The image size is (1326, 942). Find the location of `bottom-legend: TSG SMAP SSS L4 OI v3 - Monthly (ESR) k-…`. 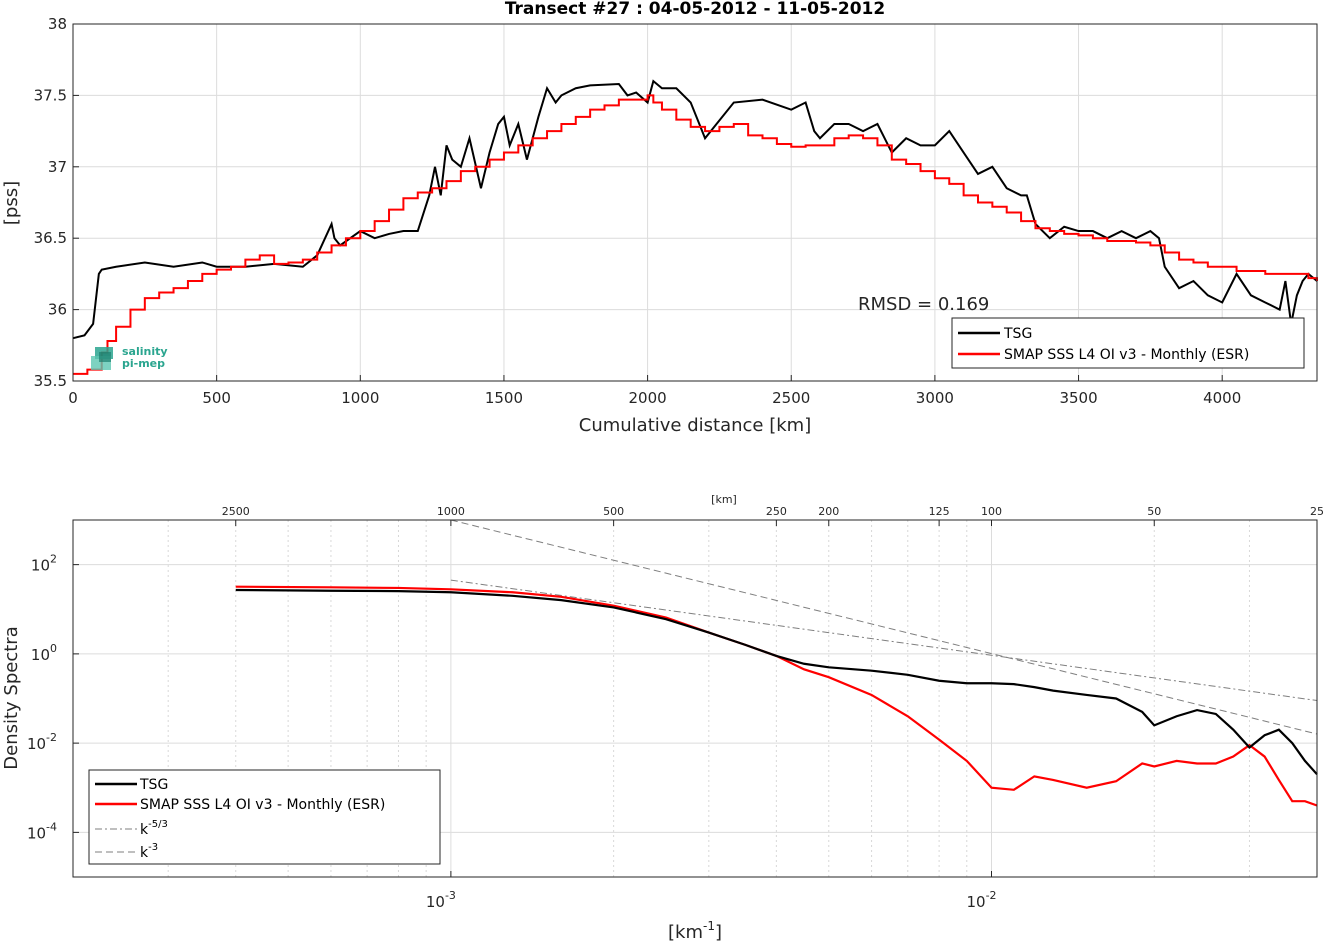

bottom-legend: TSG SMAP SSS L4 OI v3 - Monthly (ESR) k-… is located at coordinates (264, 817).